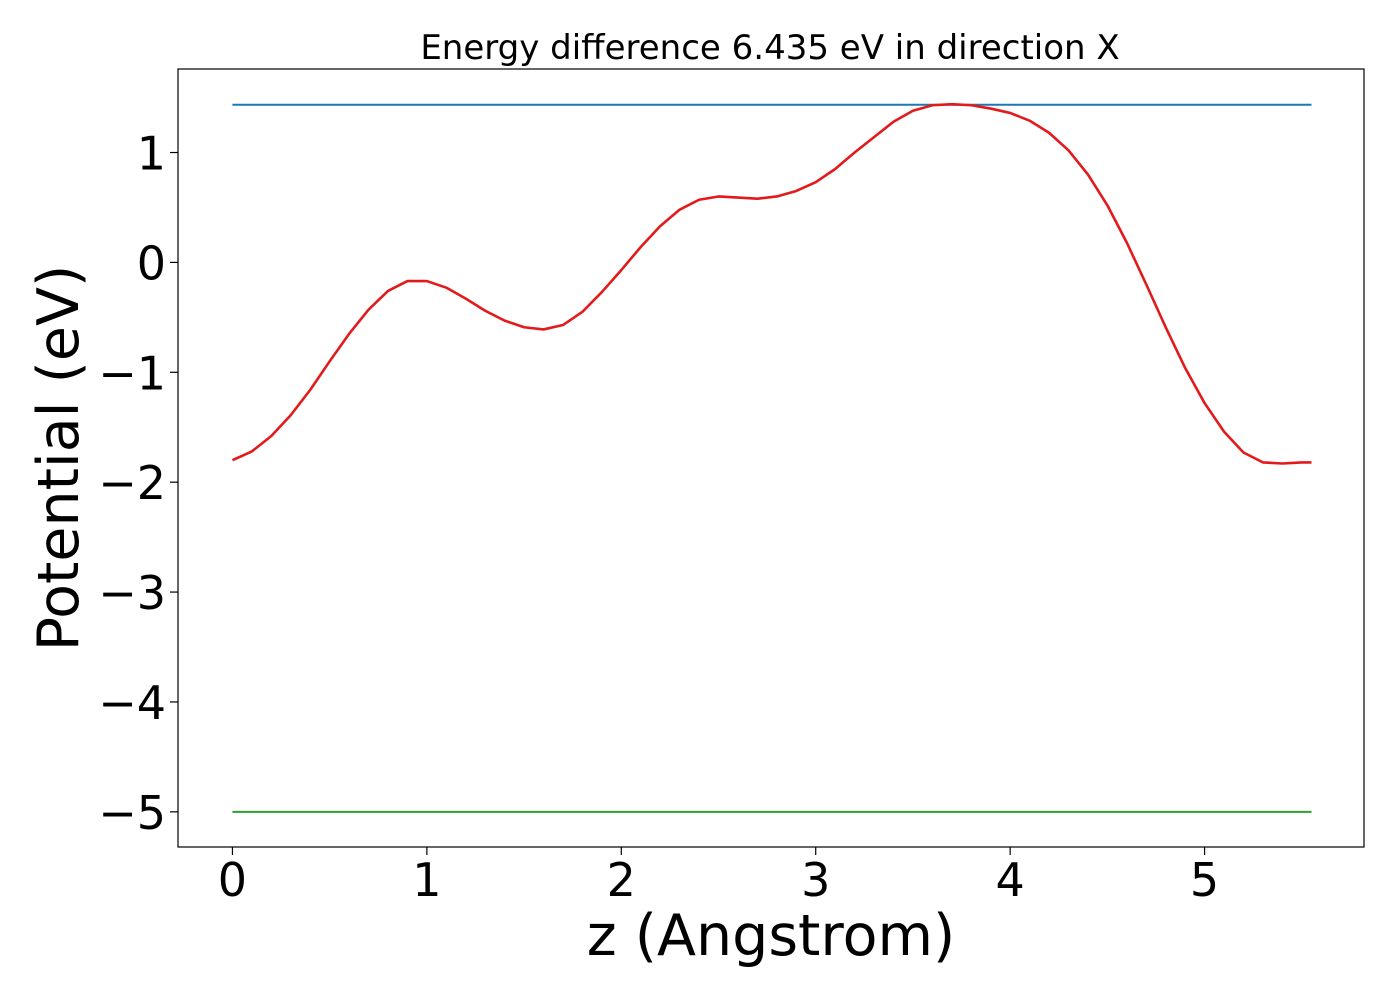  I want to click on y-axis-ticks: 1 0 −1 −2 −3 −4 −5, so click(138, 483).